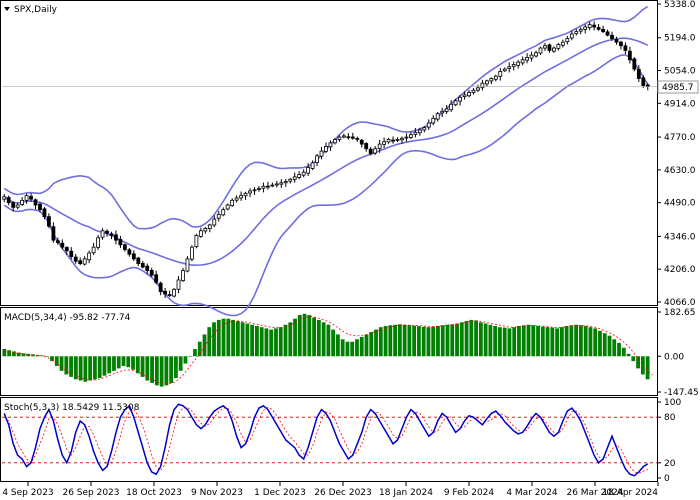 The image size is (700, 500). Describe the element at coordinates (674, 357) in the screenshot. I see `macd-axis-tick-label: 0.00` at that location.